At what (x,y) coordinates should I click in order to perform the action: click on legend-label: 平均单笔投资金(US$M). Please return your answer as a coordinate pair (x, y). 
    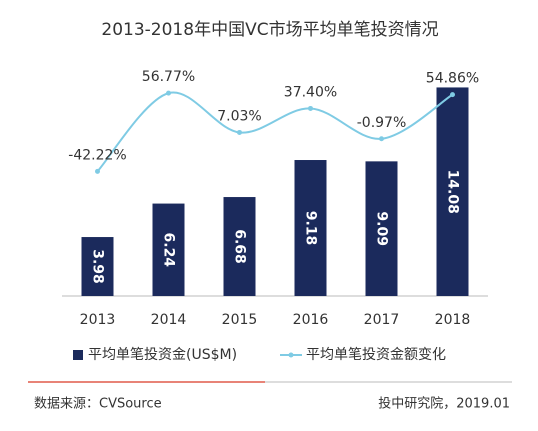
    Looking at the image, I should click on (162, 355).